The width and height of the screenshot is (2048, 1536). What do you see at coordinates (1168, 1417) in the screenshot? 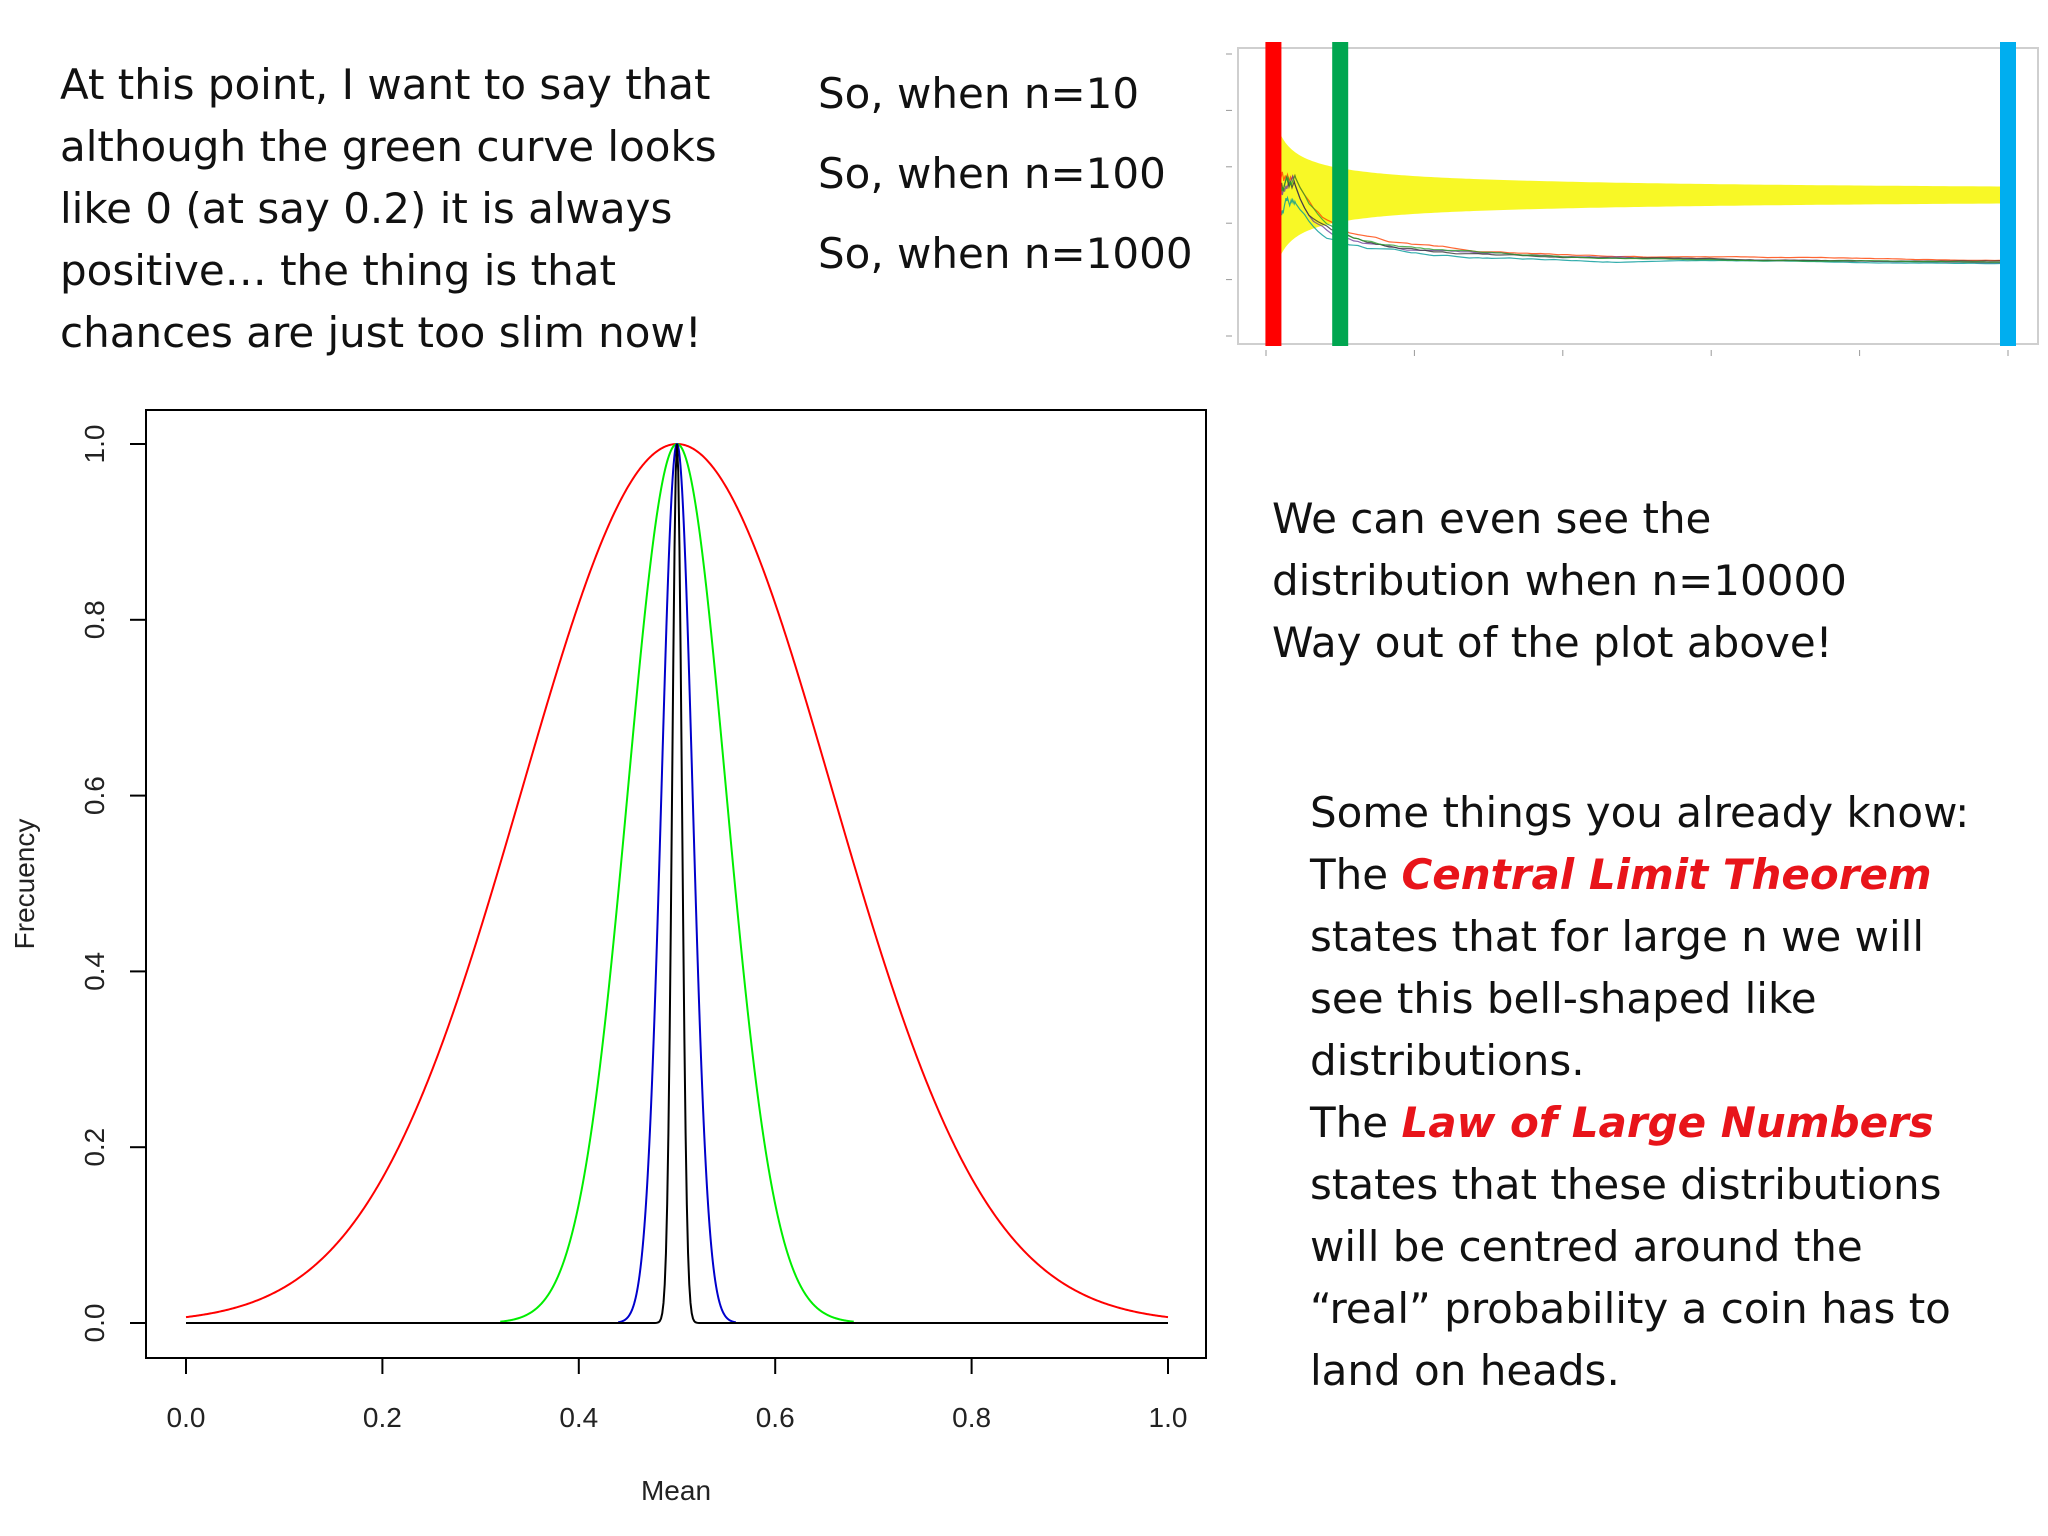
I see `x-tick-label: 1.0` at bounding box center [1168, 1417].